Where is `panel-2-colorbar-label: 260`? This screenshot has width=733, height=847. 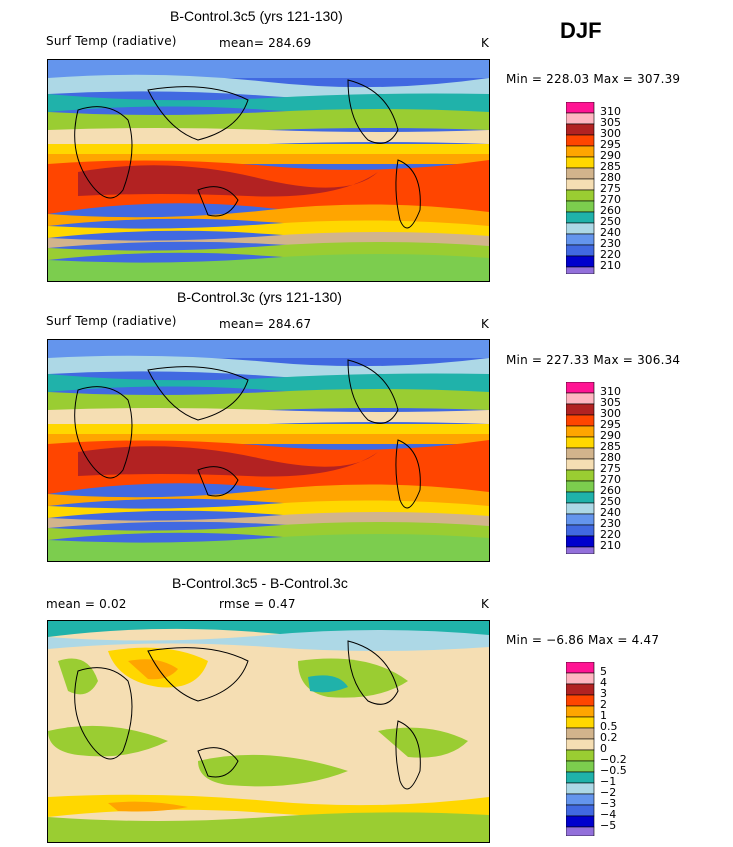 panel-2-colorbar-label: 260 is located at coordinates (610, 490).